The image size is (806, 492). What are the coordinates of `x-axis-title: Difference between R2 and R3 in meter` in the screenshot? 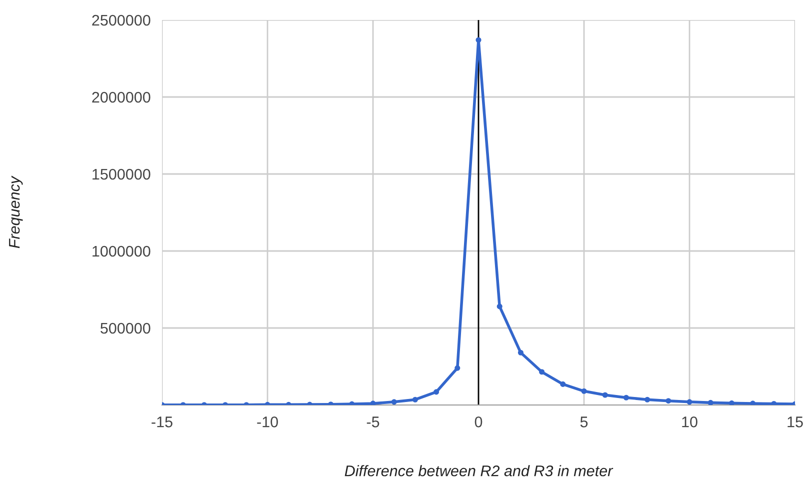 It's located at (479, 470).